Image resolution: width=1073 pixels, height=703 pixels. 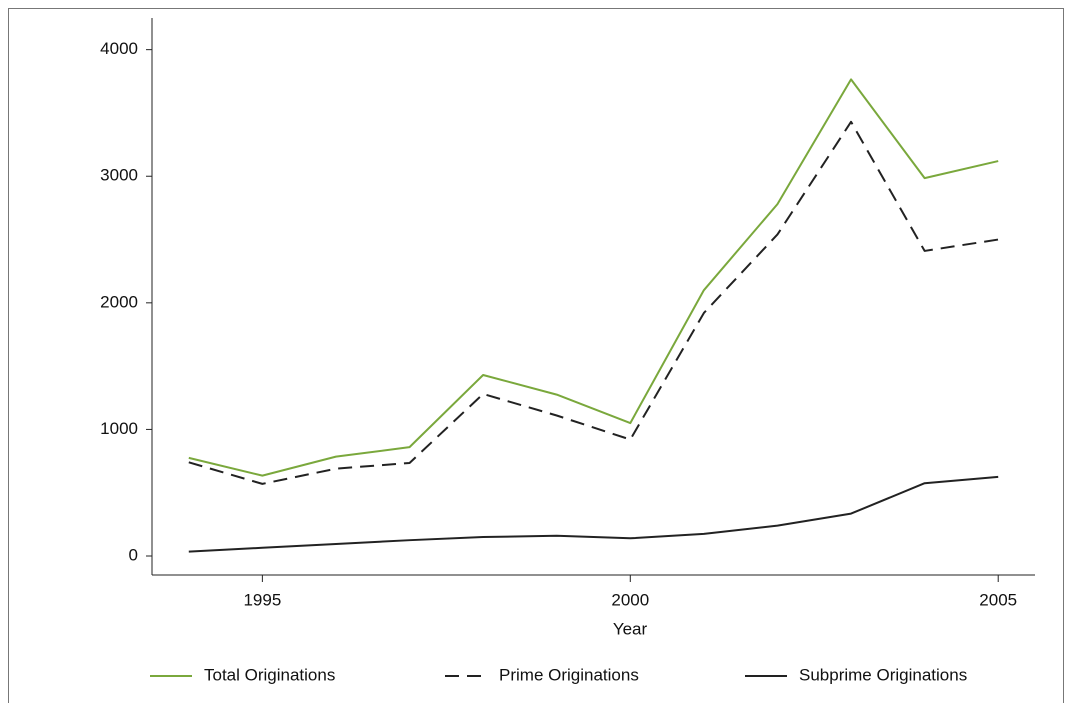 I want to click on y-tick-label: 2000, so click(x=119, y=301).